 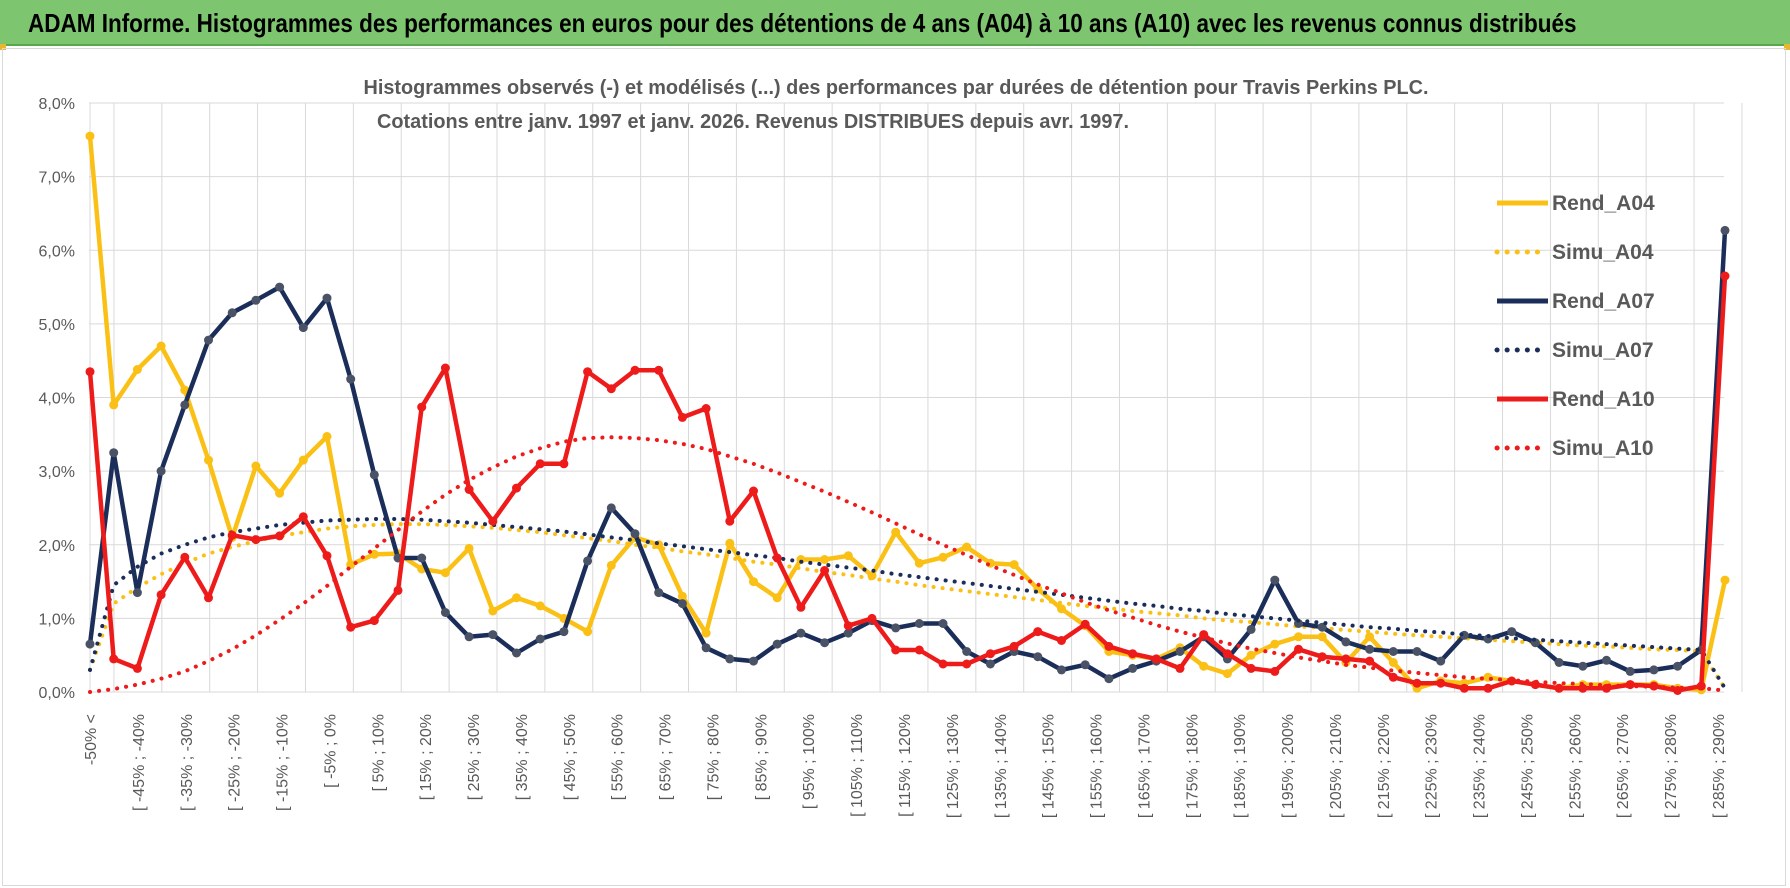 I want to click on x-tick-label: [ 155% ; 160%, so click(x=1097, y=766).